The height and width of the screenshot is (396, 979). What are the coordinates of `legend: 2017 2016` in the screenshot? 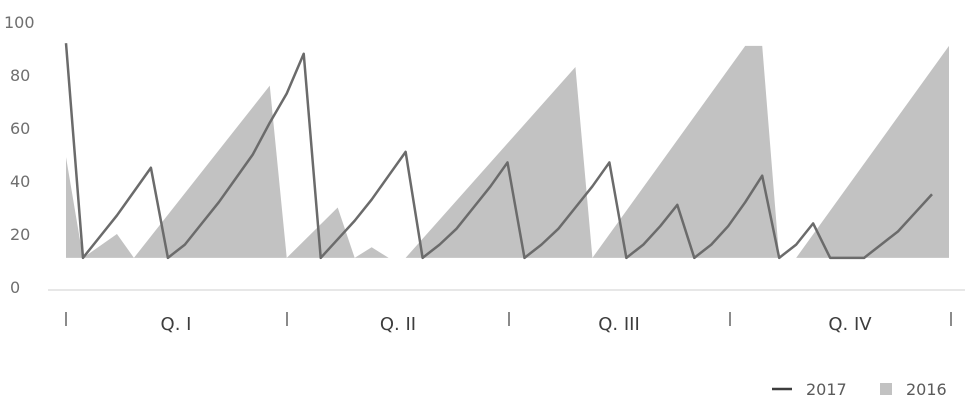 It's located at (859, 388).